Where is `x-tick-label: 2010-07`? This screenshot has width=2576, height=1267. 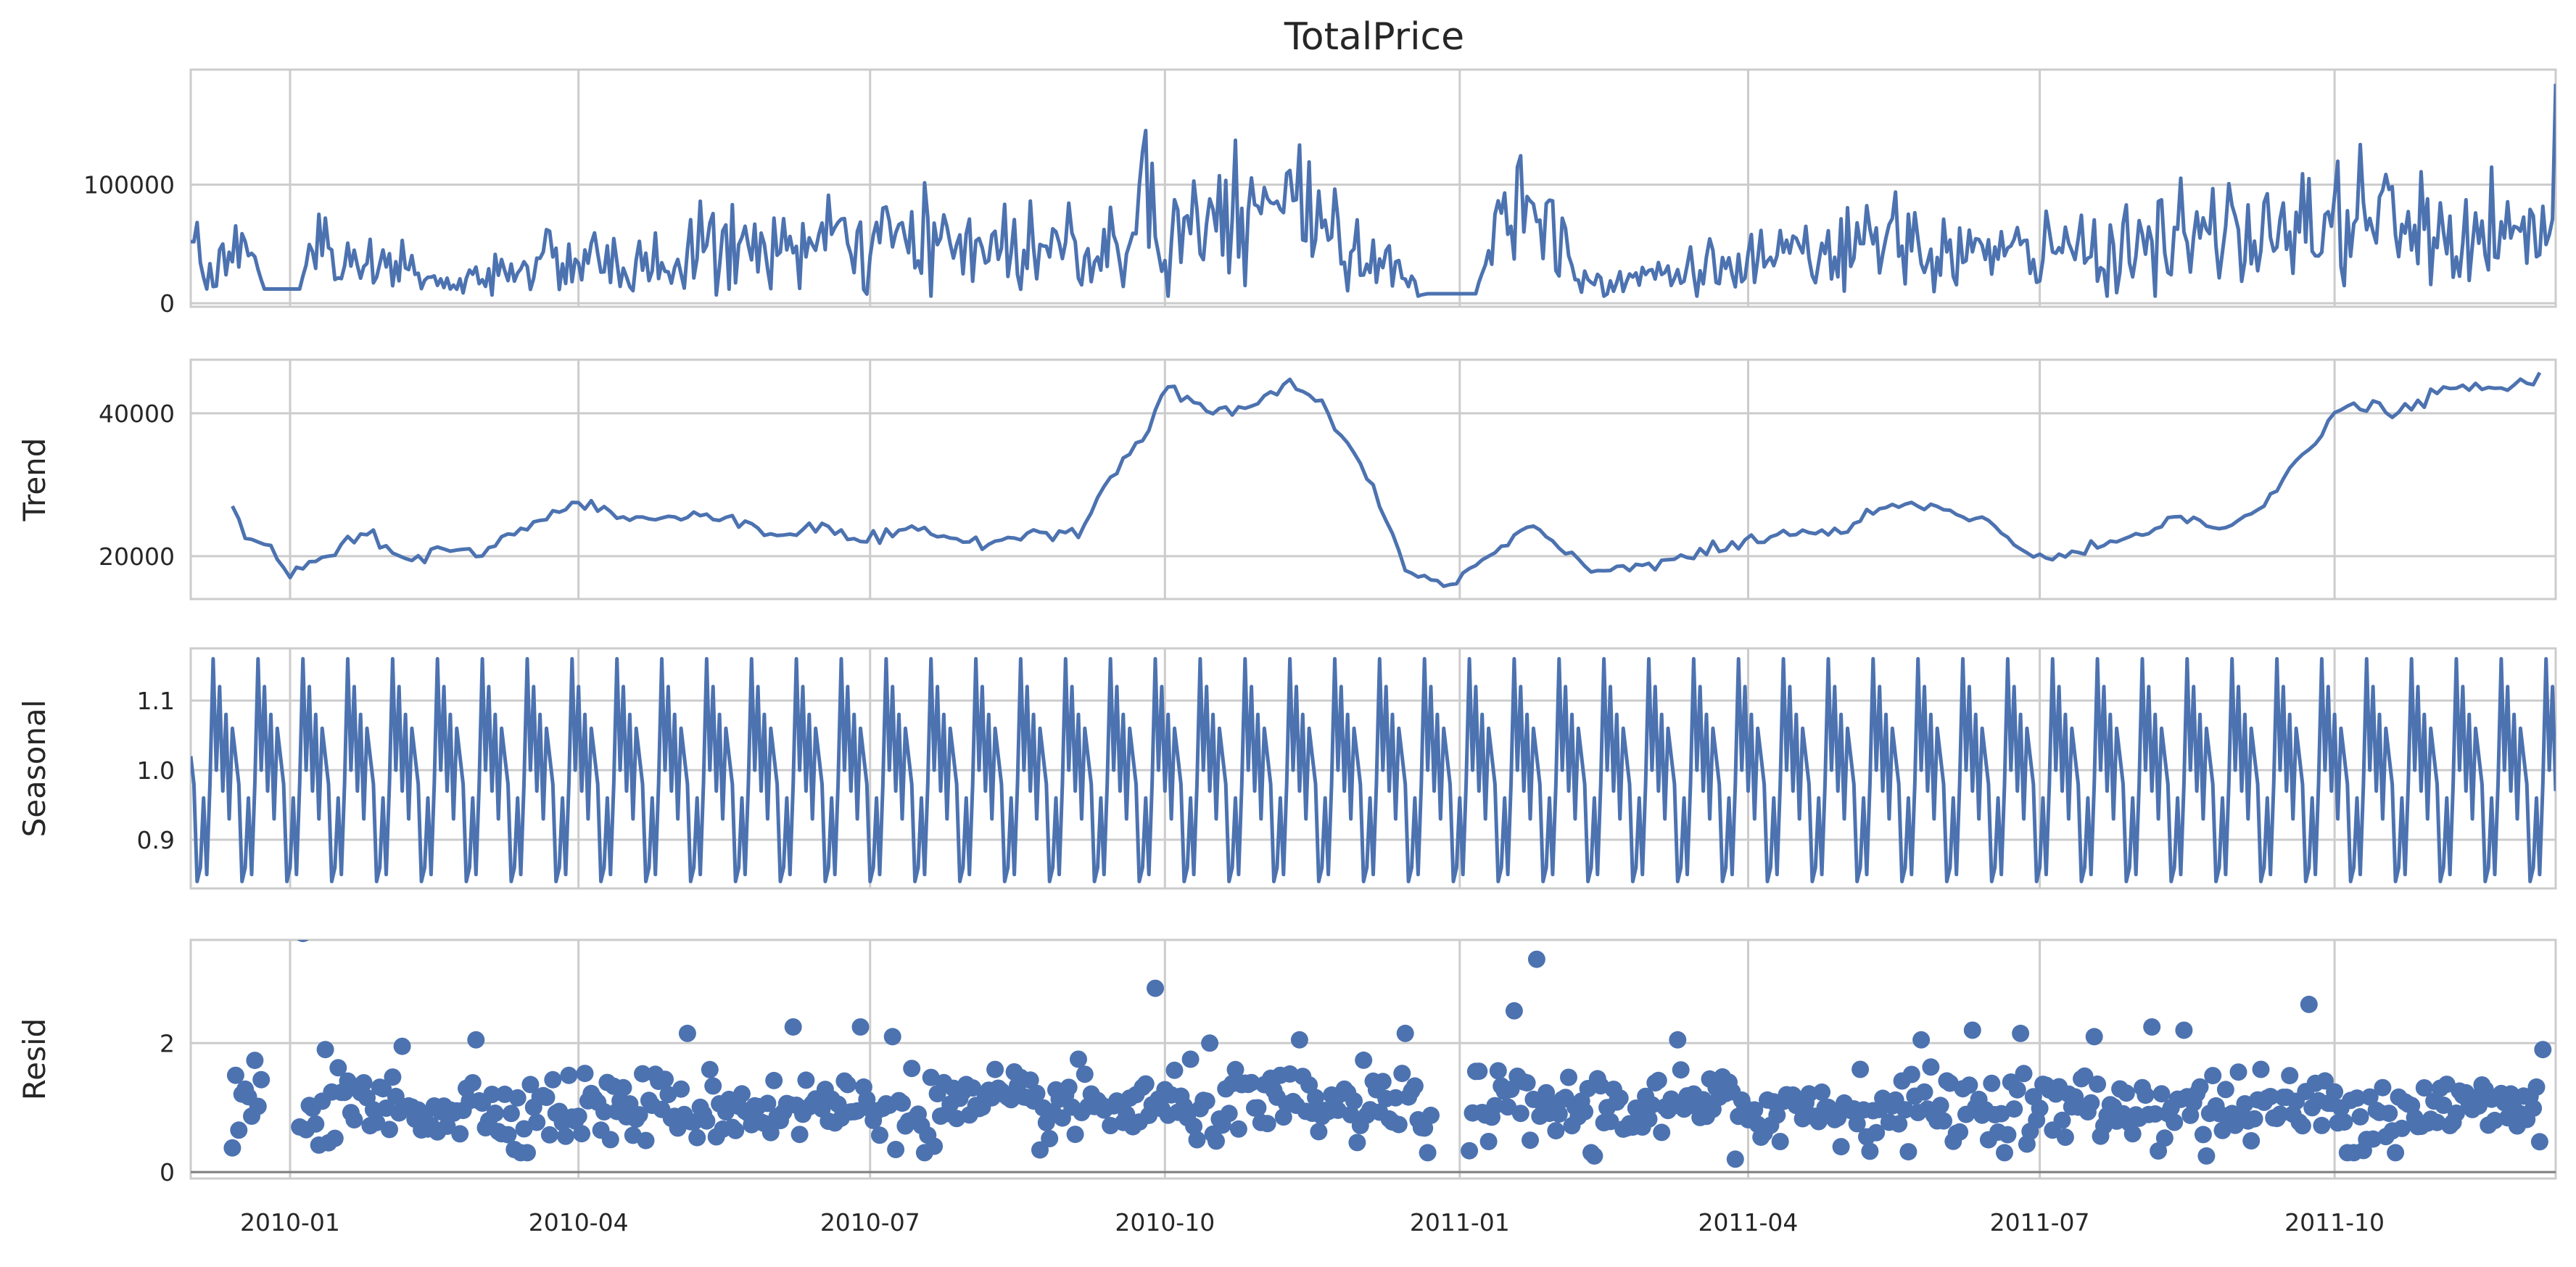 x-tick-label: 2010-07 is located at coordinates (870, 1223).